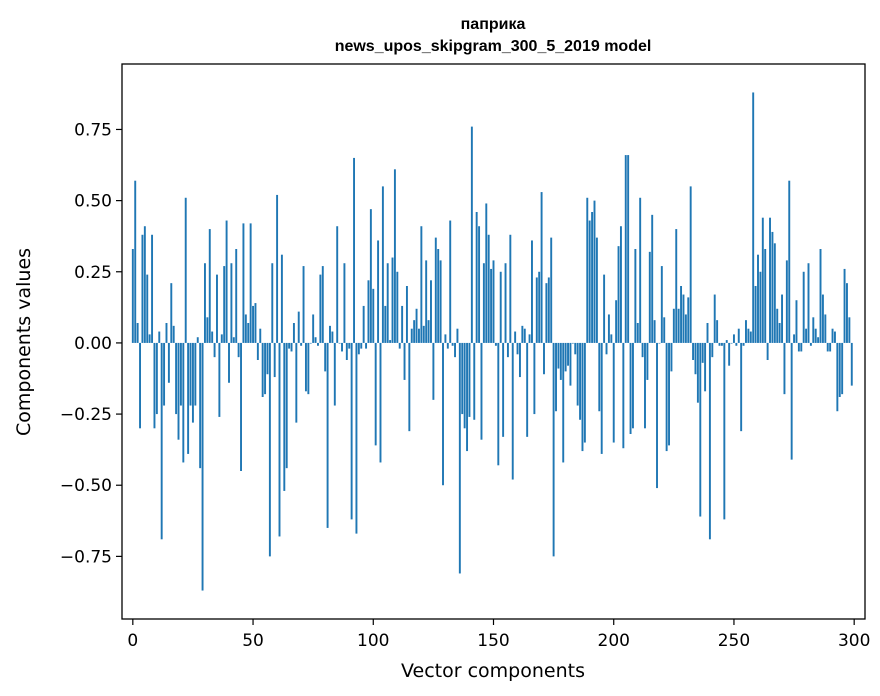 The width and height of the screenshot is (880, 696). What do you see at coordinates (493, 24) in the screenshot?
I see `chart-title: паприка` at bounding box center [493, 24].